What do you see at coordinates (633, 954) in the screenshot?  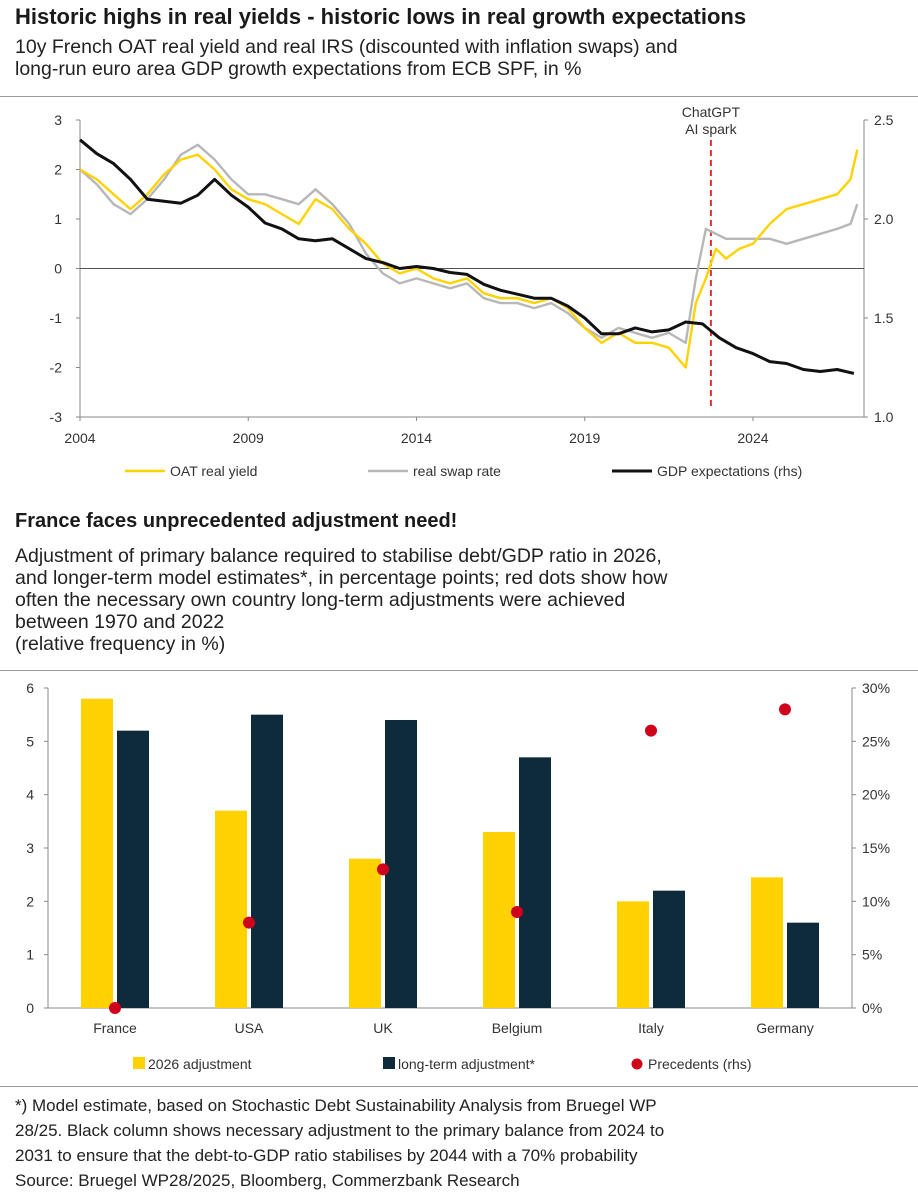 I see `bar-2026-adjustment-italy` at bounding box center [633, 954].